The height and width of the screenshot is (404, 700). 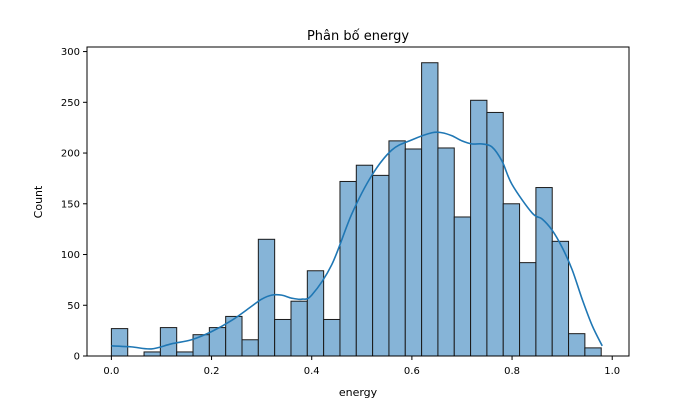 I want to click on x-tick-label: 1.0, so click(x=612, y=371).